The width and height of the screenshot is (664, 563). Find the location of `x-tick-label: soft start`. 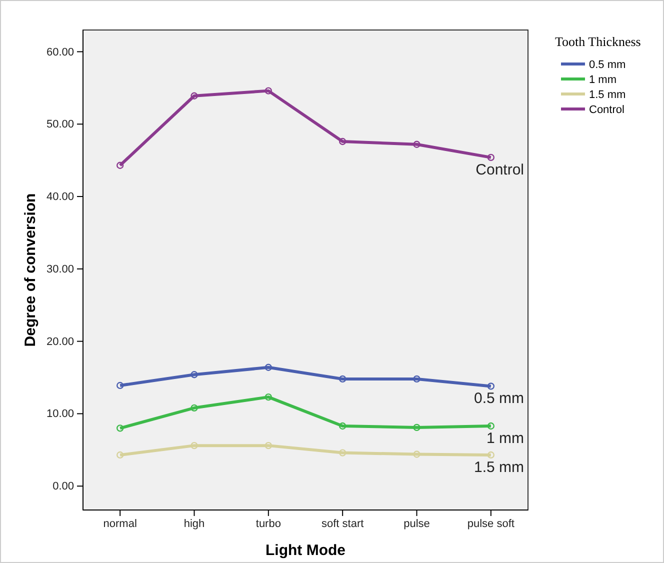

x-tick-label: soft start is located at coordinates (342, 524).